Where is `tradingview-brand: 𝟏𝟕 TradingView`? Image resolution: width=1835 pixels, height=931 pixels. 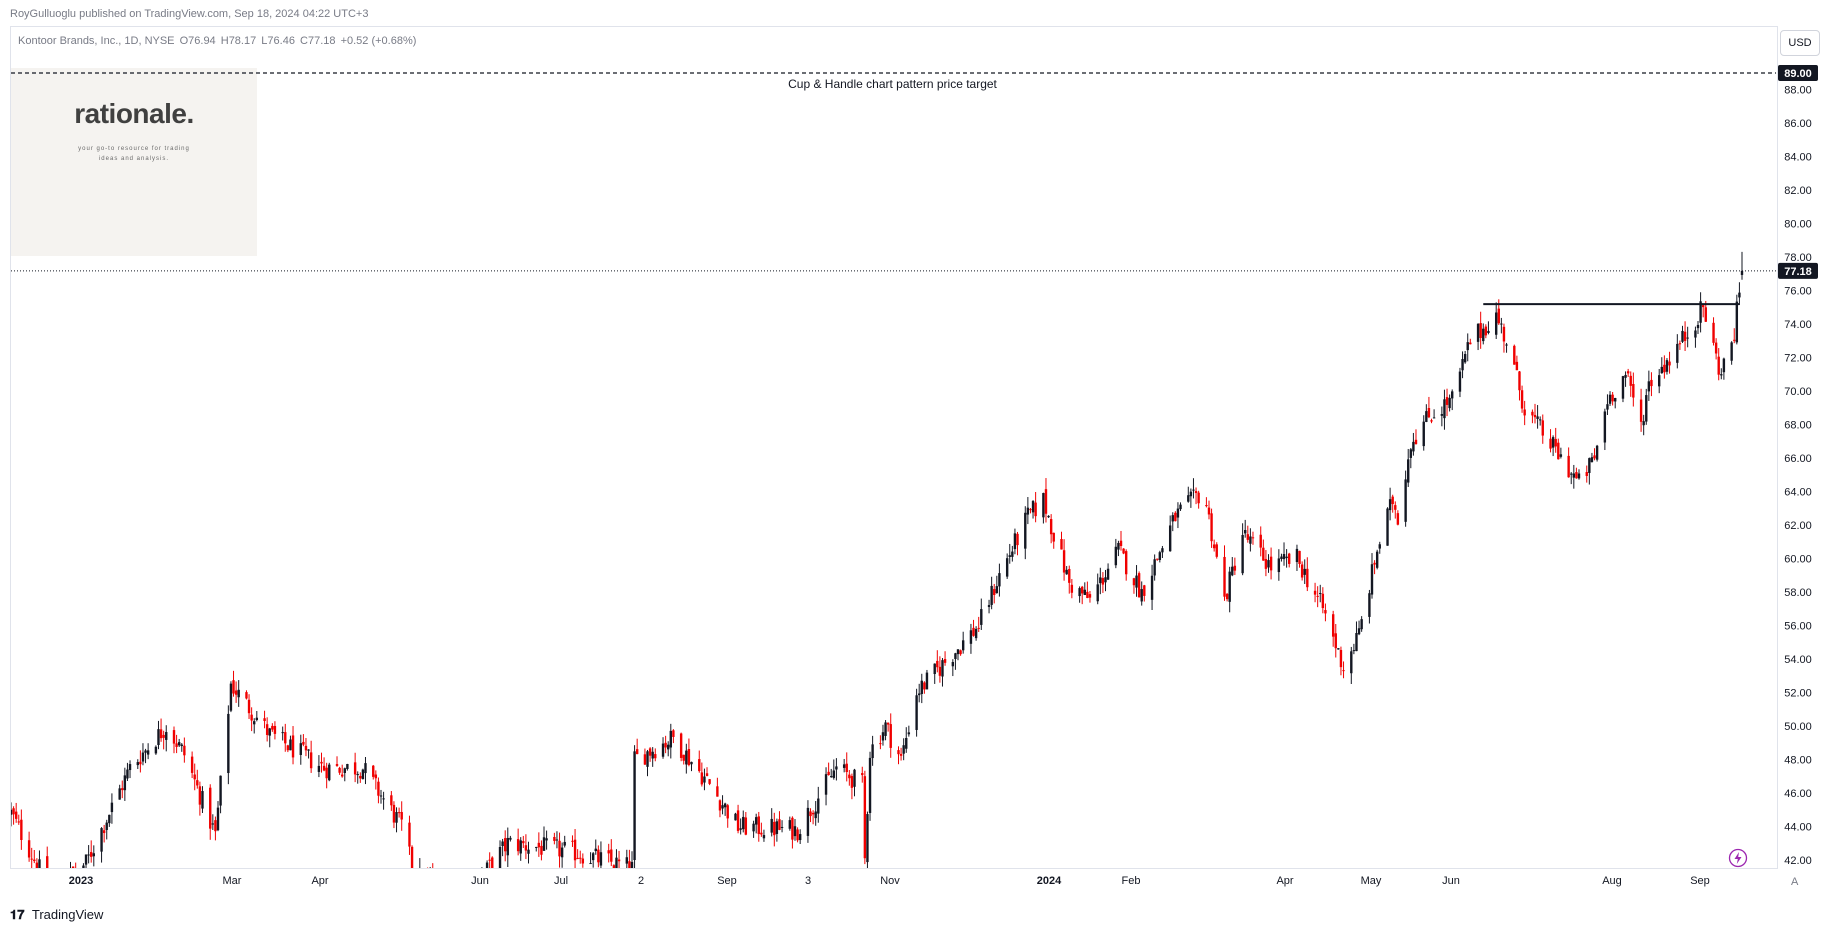
tradingview-brand: 𝟏𝟕 TradingView is located at coordinates (56, 915).